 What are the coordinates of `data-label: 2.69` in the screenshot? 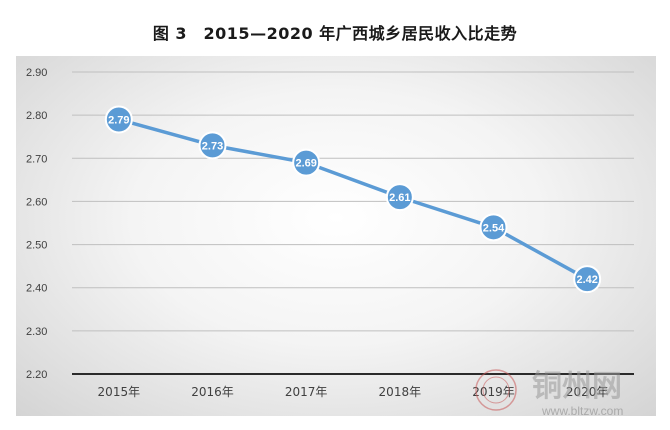 It's located at (305, 164).